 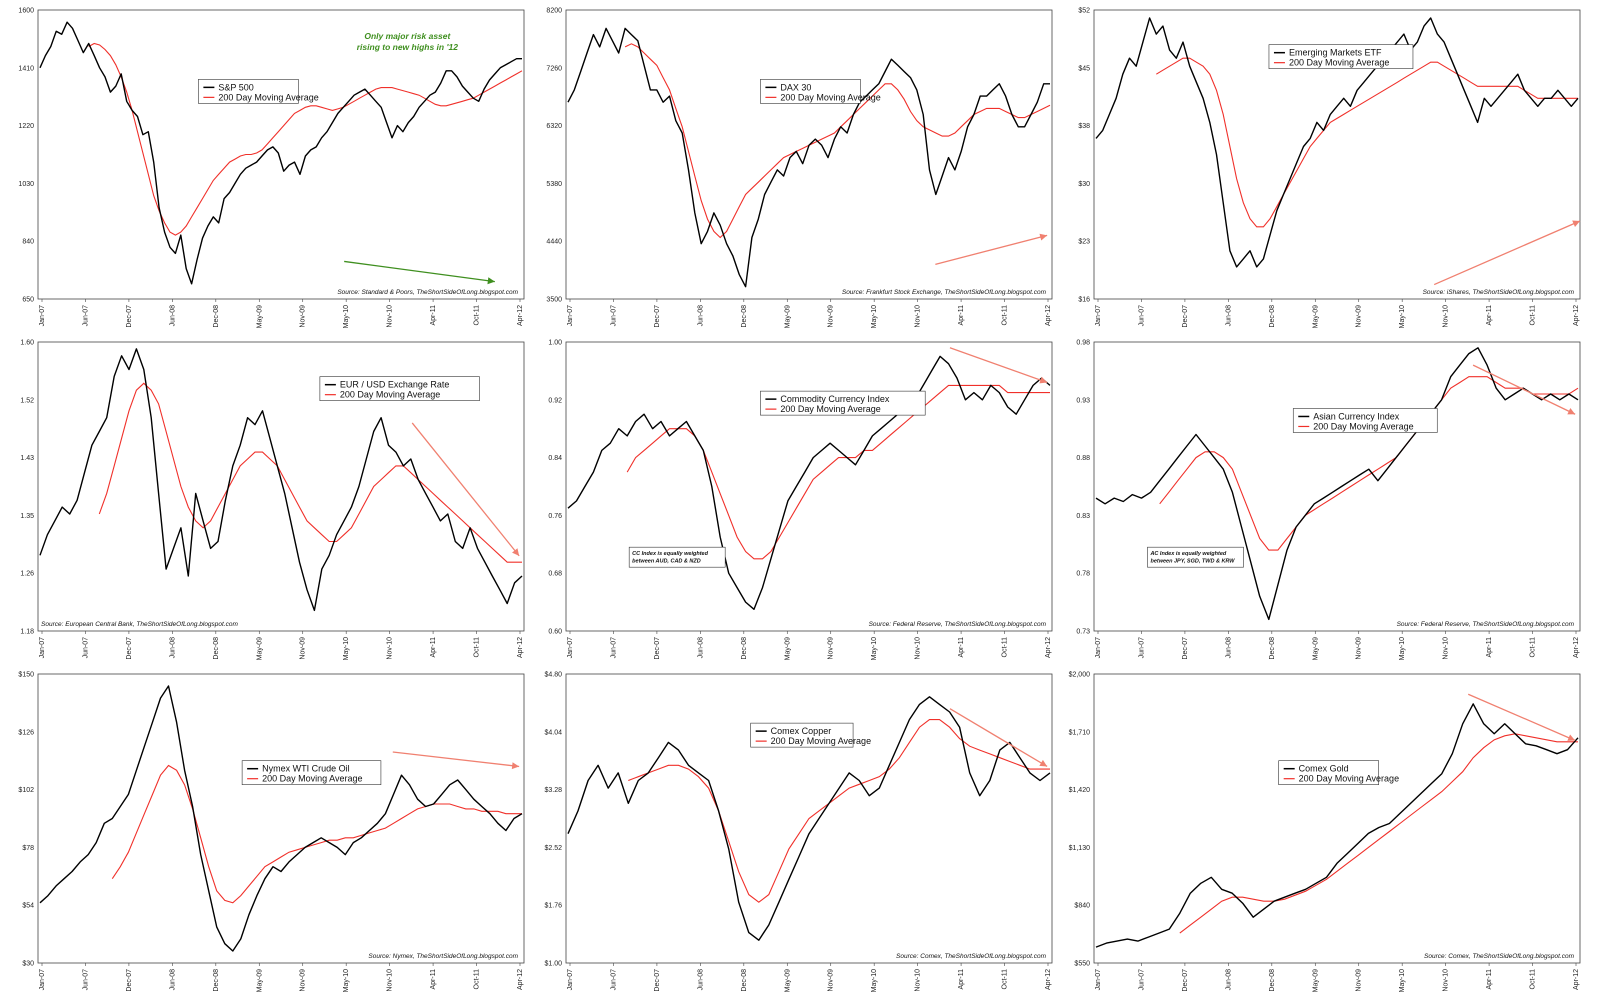 What do you see at coordinates (1195, 557) in the screenshot?
I see `note-box` at bounding box center [1195, 557].